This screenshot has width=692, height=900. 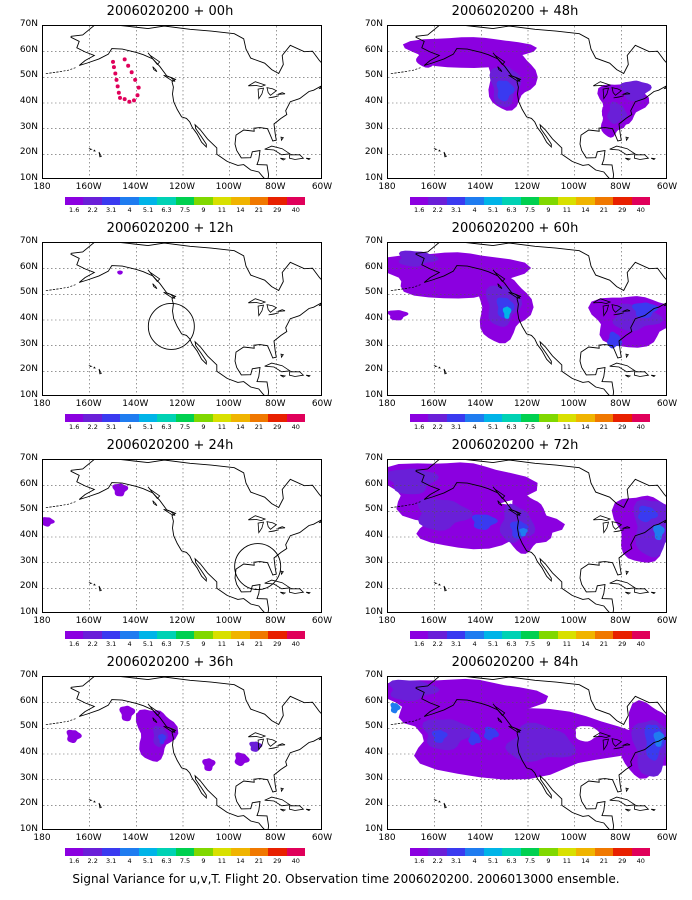 What do you see at coordinates (185, 644) in the screenshot?
I see `colorbar-label: 7.5` at bounding box center [185, 644].